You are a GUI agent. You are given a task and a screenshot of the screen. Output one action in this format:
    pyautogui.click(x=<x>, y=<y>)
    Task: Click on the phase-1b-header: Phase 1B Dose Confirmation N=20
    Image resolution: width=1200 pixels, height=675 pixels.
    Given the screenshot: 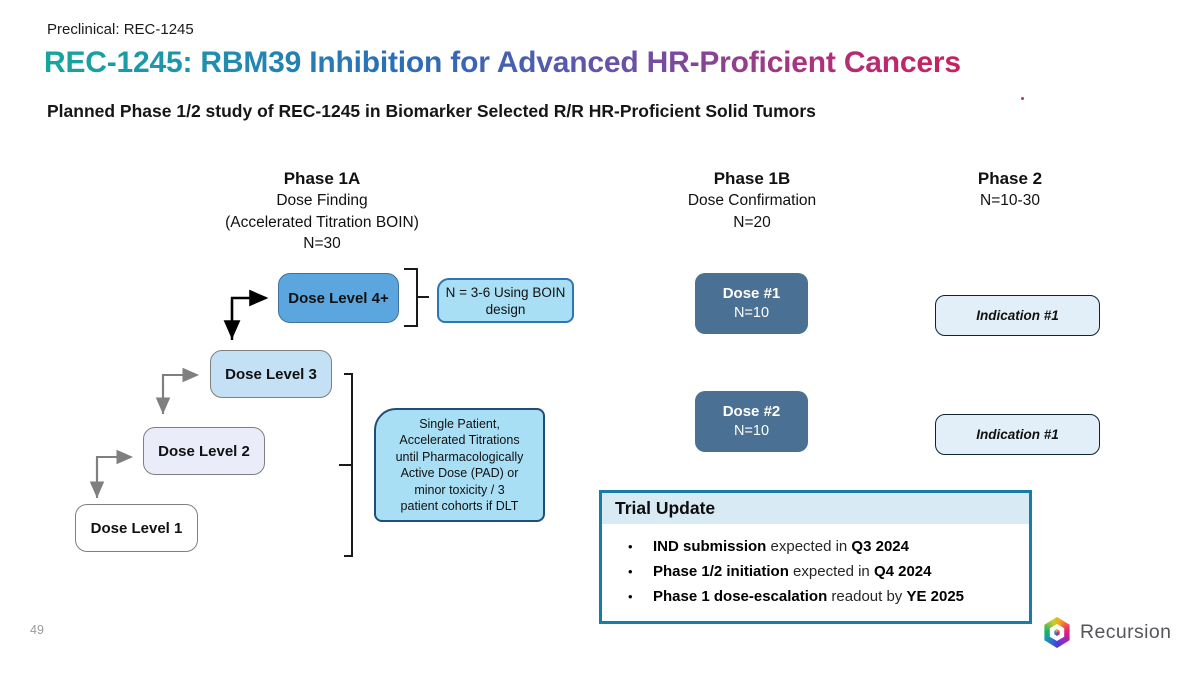 What is the action you would take?
    pyautogui.click(x=752, y=200)
    